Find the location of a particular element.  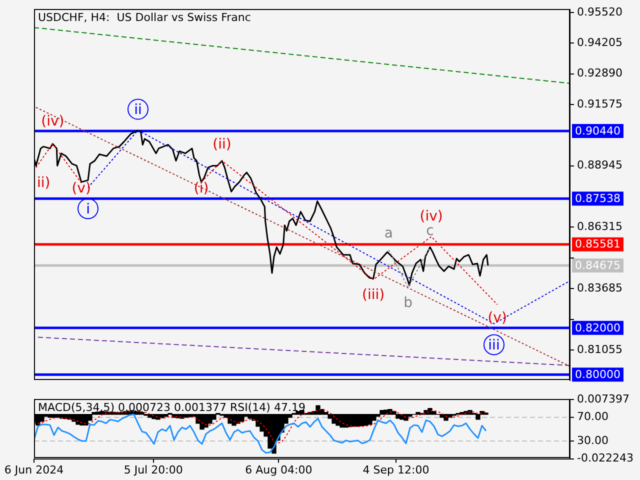

ref-line-label: 0.82000 is located at coordinates (597, 327).